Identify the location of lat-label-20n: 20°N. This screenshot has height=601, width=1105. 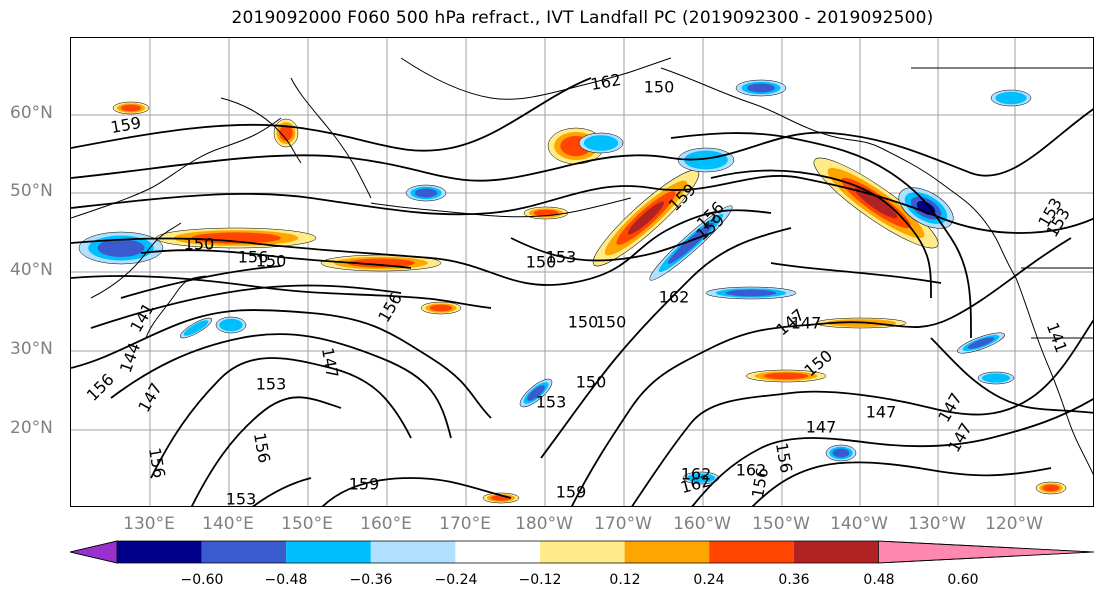
(31, 428).